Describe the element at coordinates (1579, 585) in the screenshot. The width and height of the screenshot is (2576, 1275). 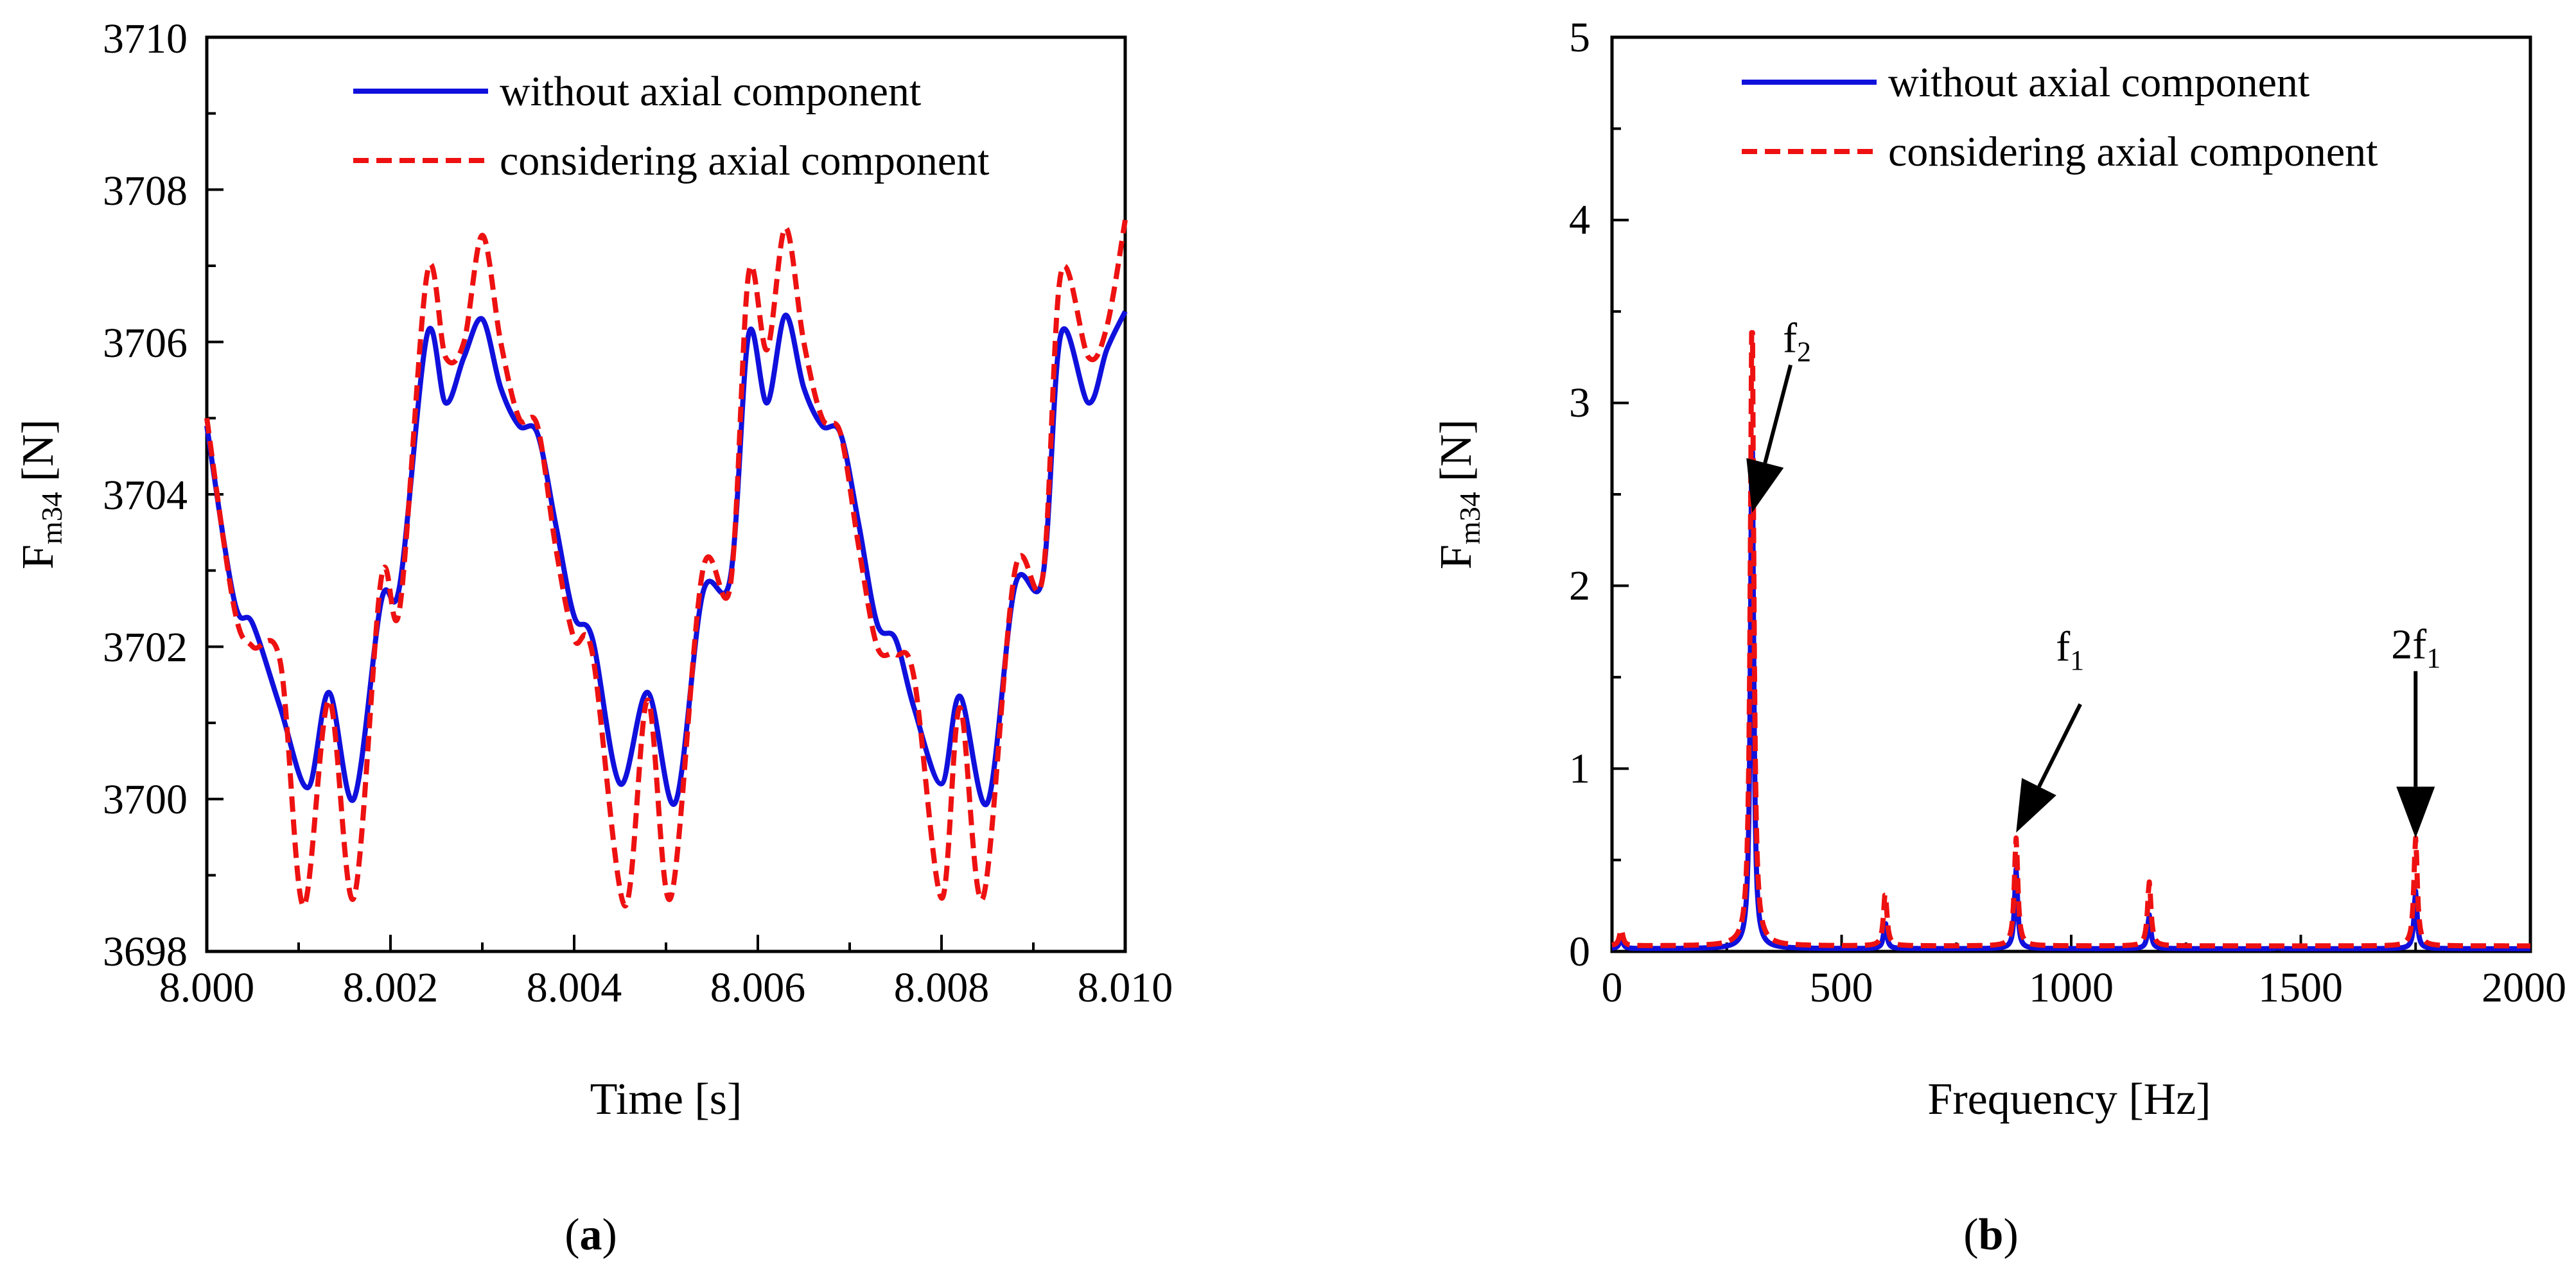
I see `panel-b-y-tick-label: 2` at that location.